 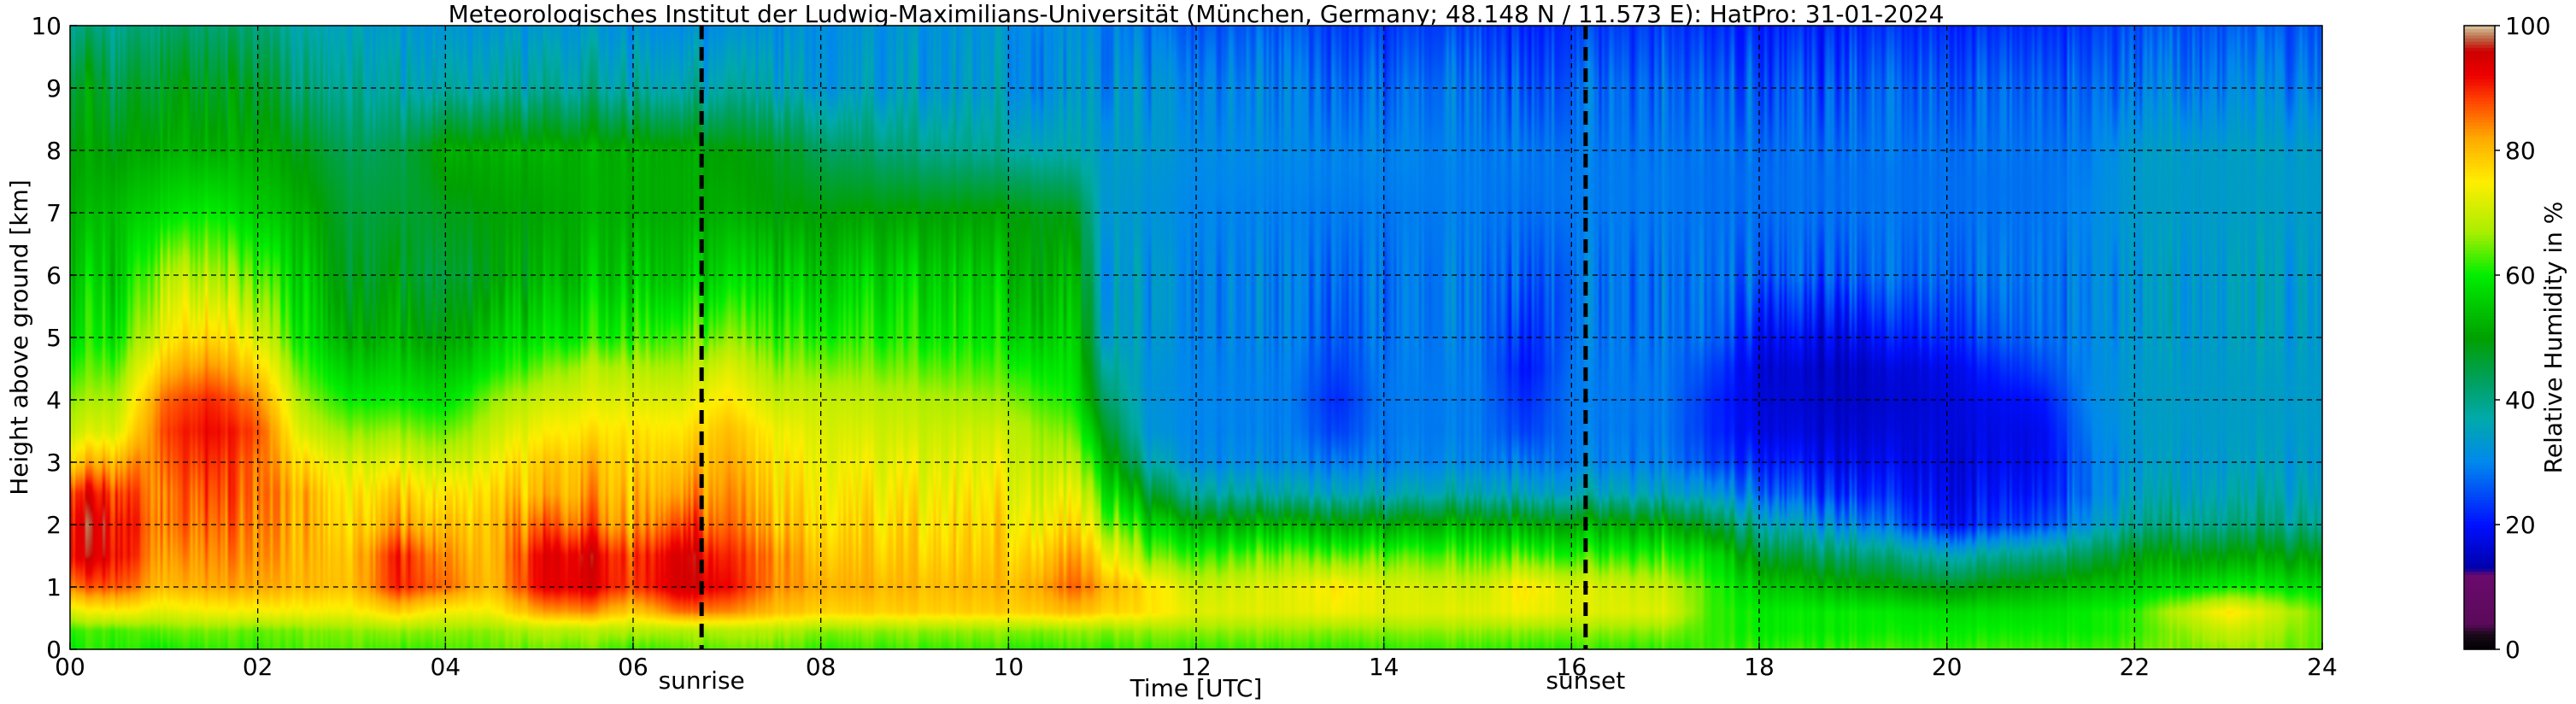 What do you see at coordinates (1384, 667) in the screenshot?
I see `x-tick-label: 14` at bounding box center [1384, 667].